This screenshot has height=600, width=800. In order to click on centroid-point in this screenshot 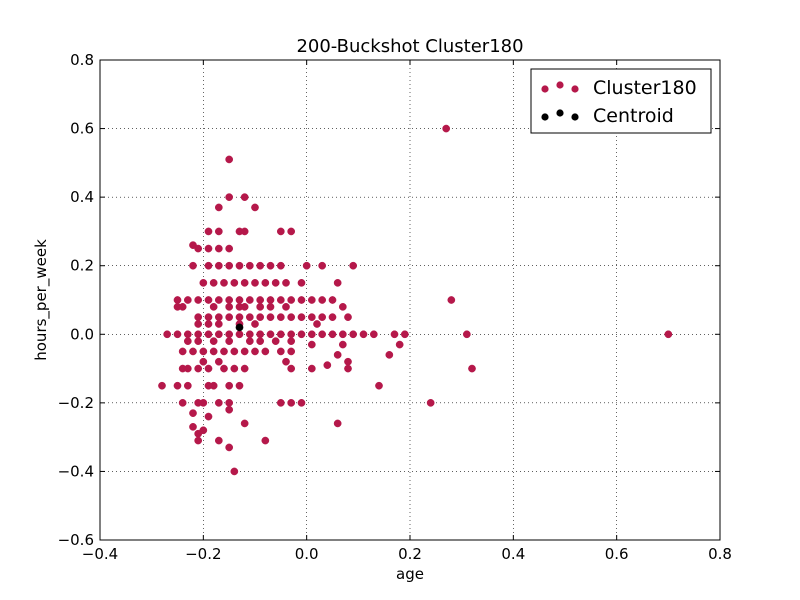, I will do `click(239, 327)`.